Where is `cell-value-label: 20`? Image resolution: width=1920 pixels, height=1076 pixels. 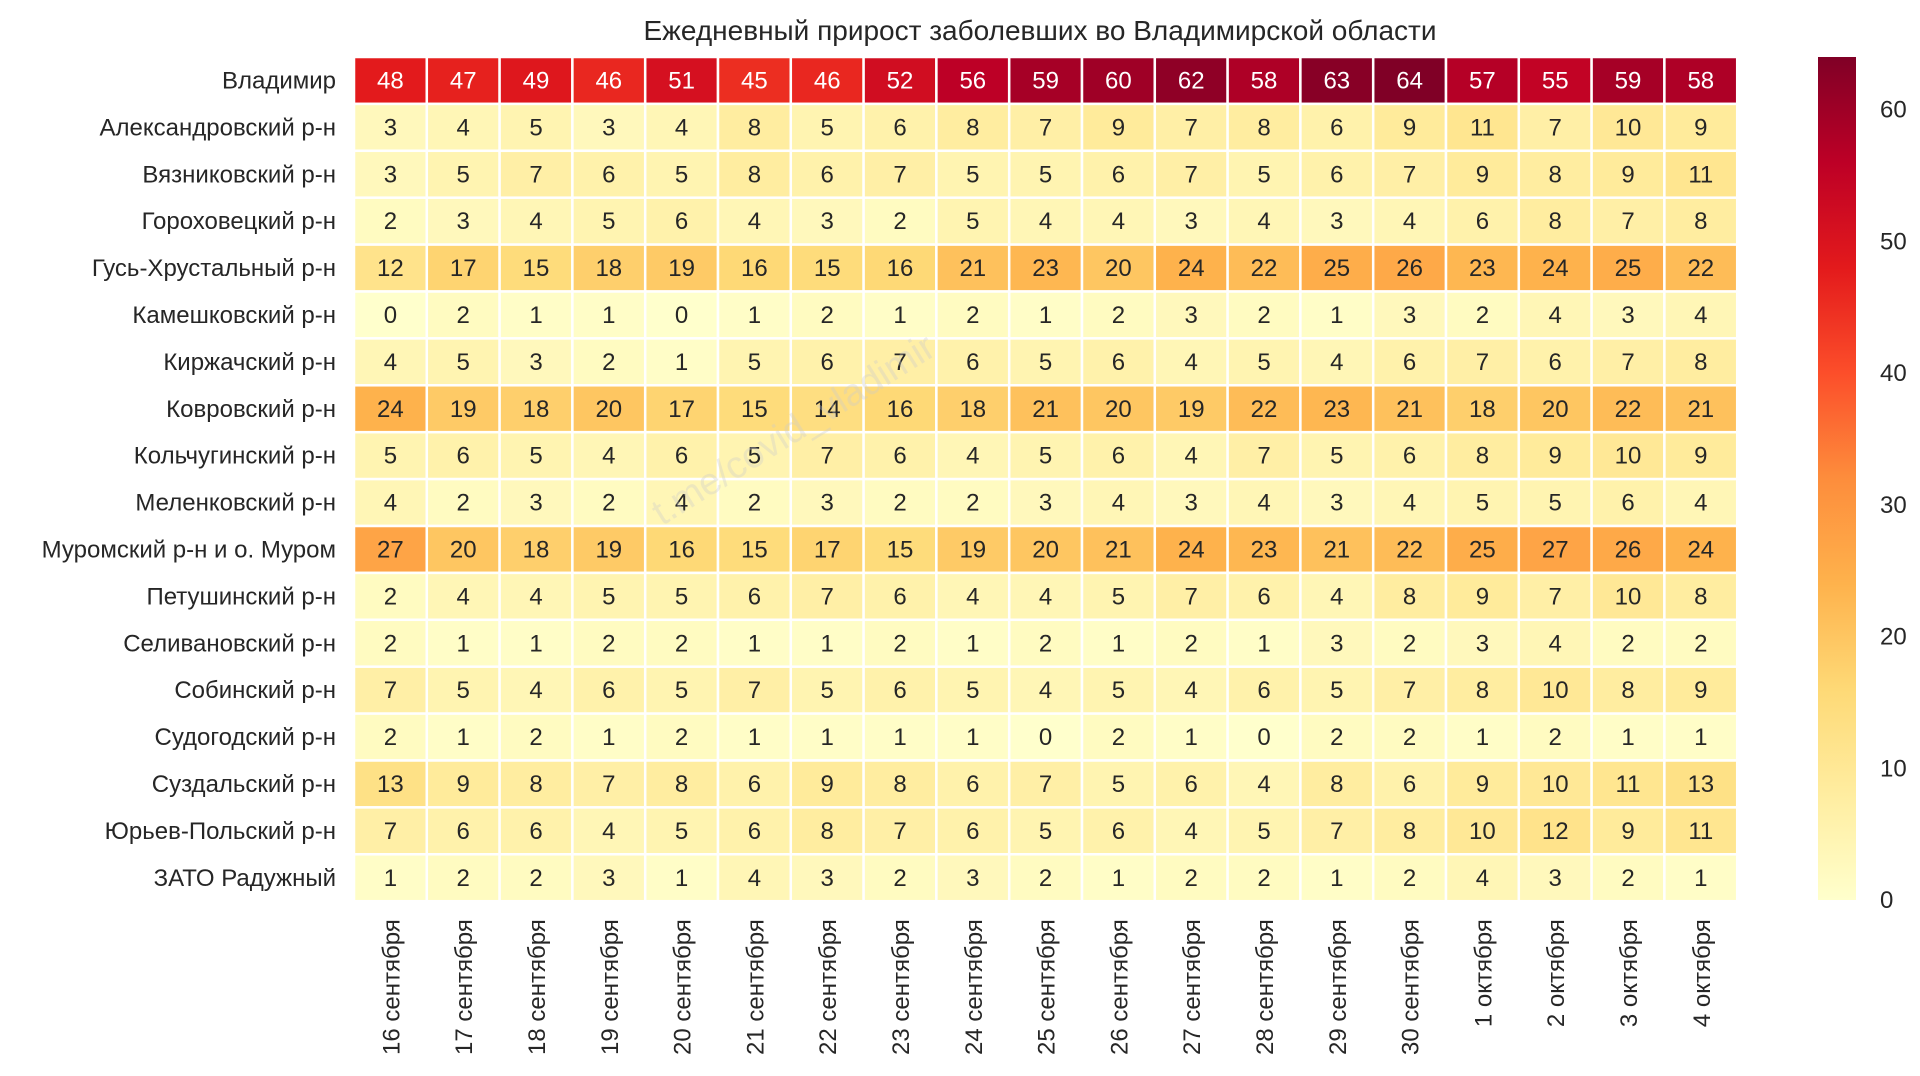 cell-value-label: 20 is located at coordinates (1555, 409).